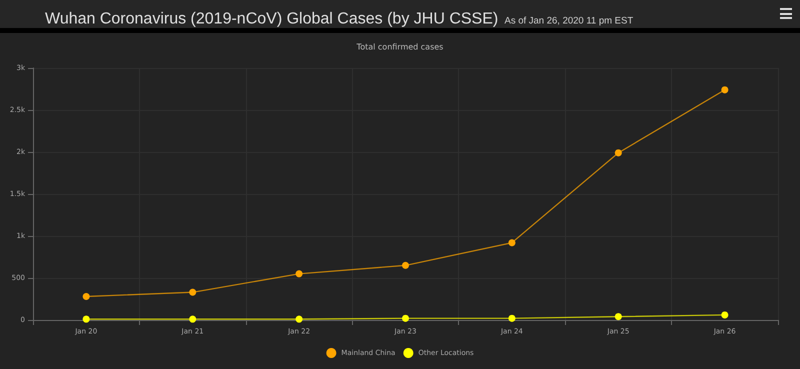 The width and height of the screenshot is (800, 369). What do you see at coordinates (569, 21) in the screenshot?
I see `chart-subtitle: As of Jan 26, 2020 11 pm EST` at bounding box center [569, 21].